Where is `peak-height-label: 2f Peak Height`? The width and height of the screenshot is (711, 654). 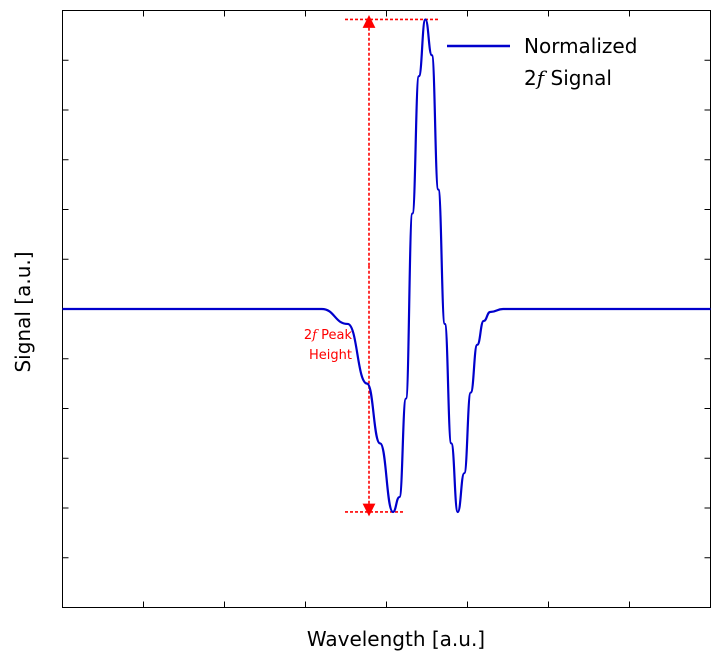
peak-height-label: 2f Peak Height is located at coordinates (328, 345).